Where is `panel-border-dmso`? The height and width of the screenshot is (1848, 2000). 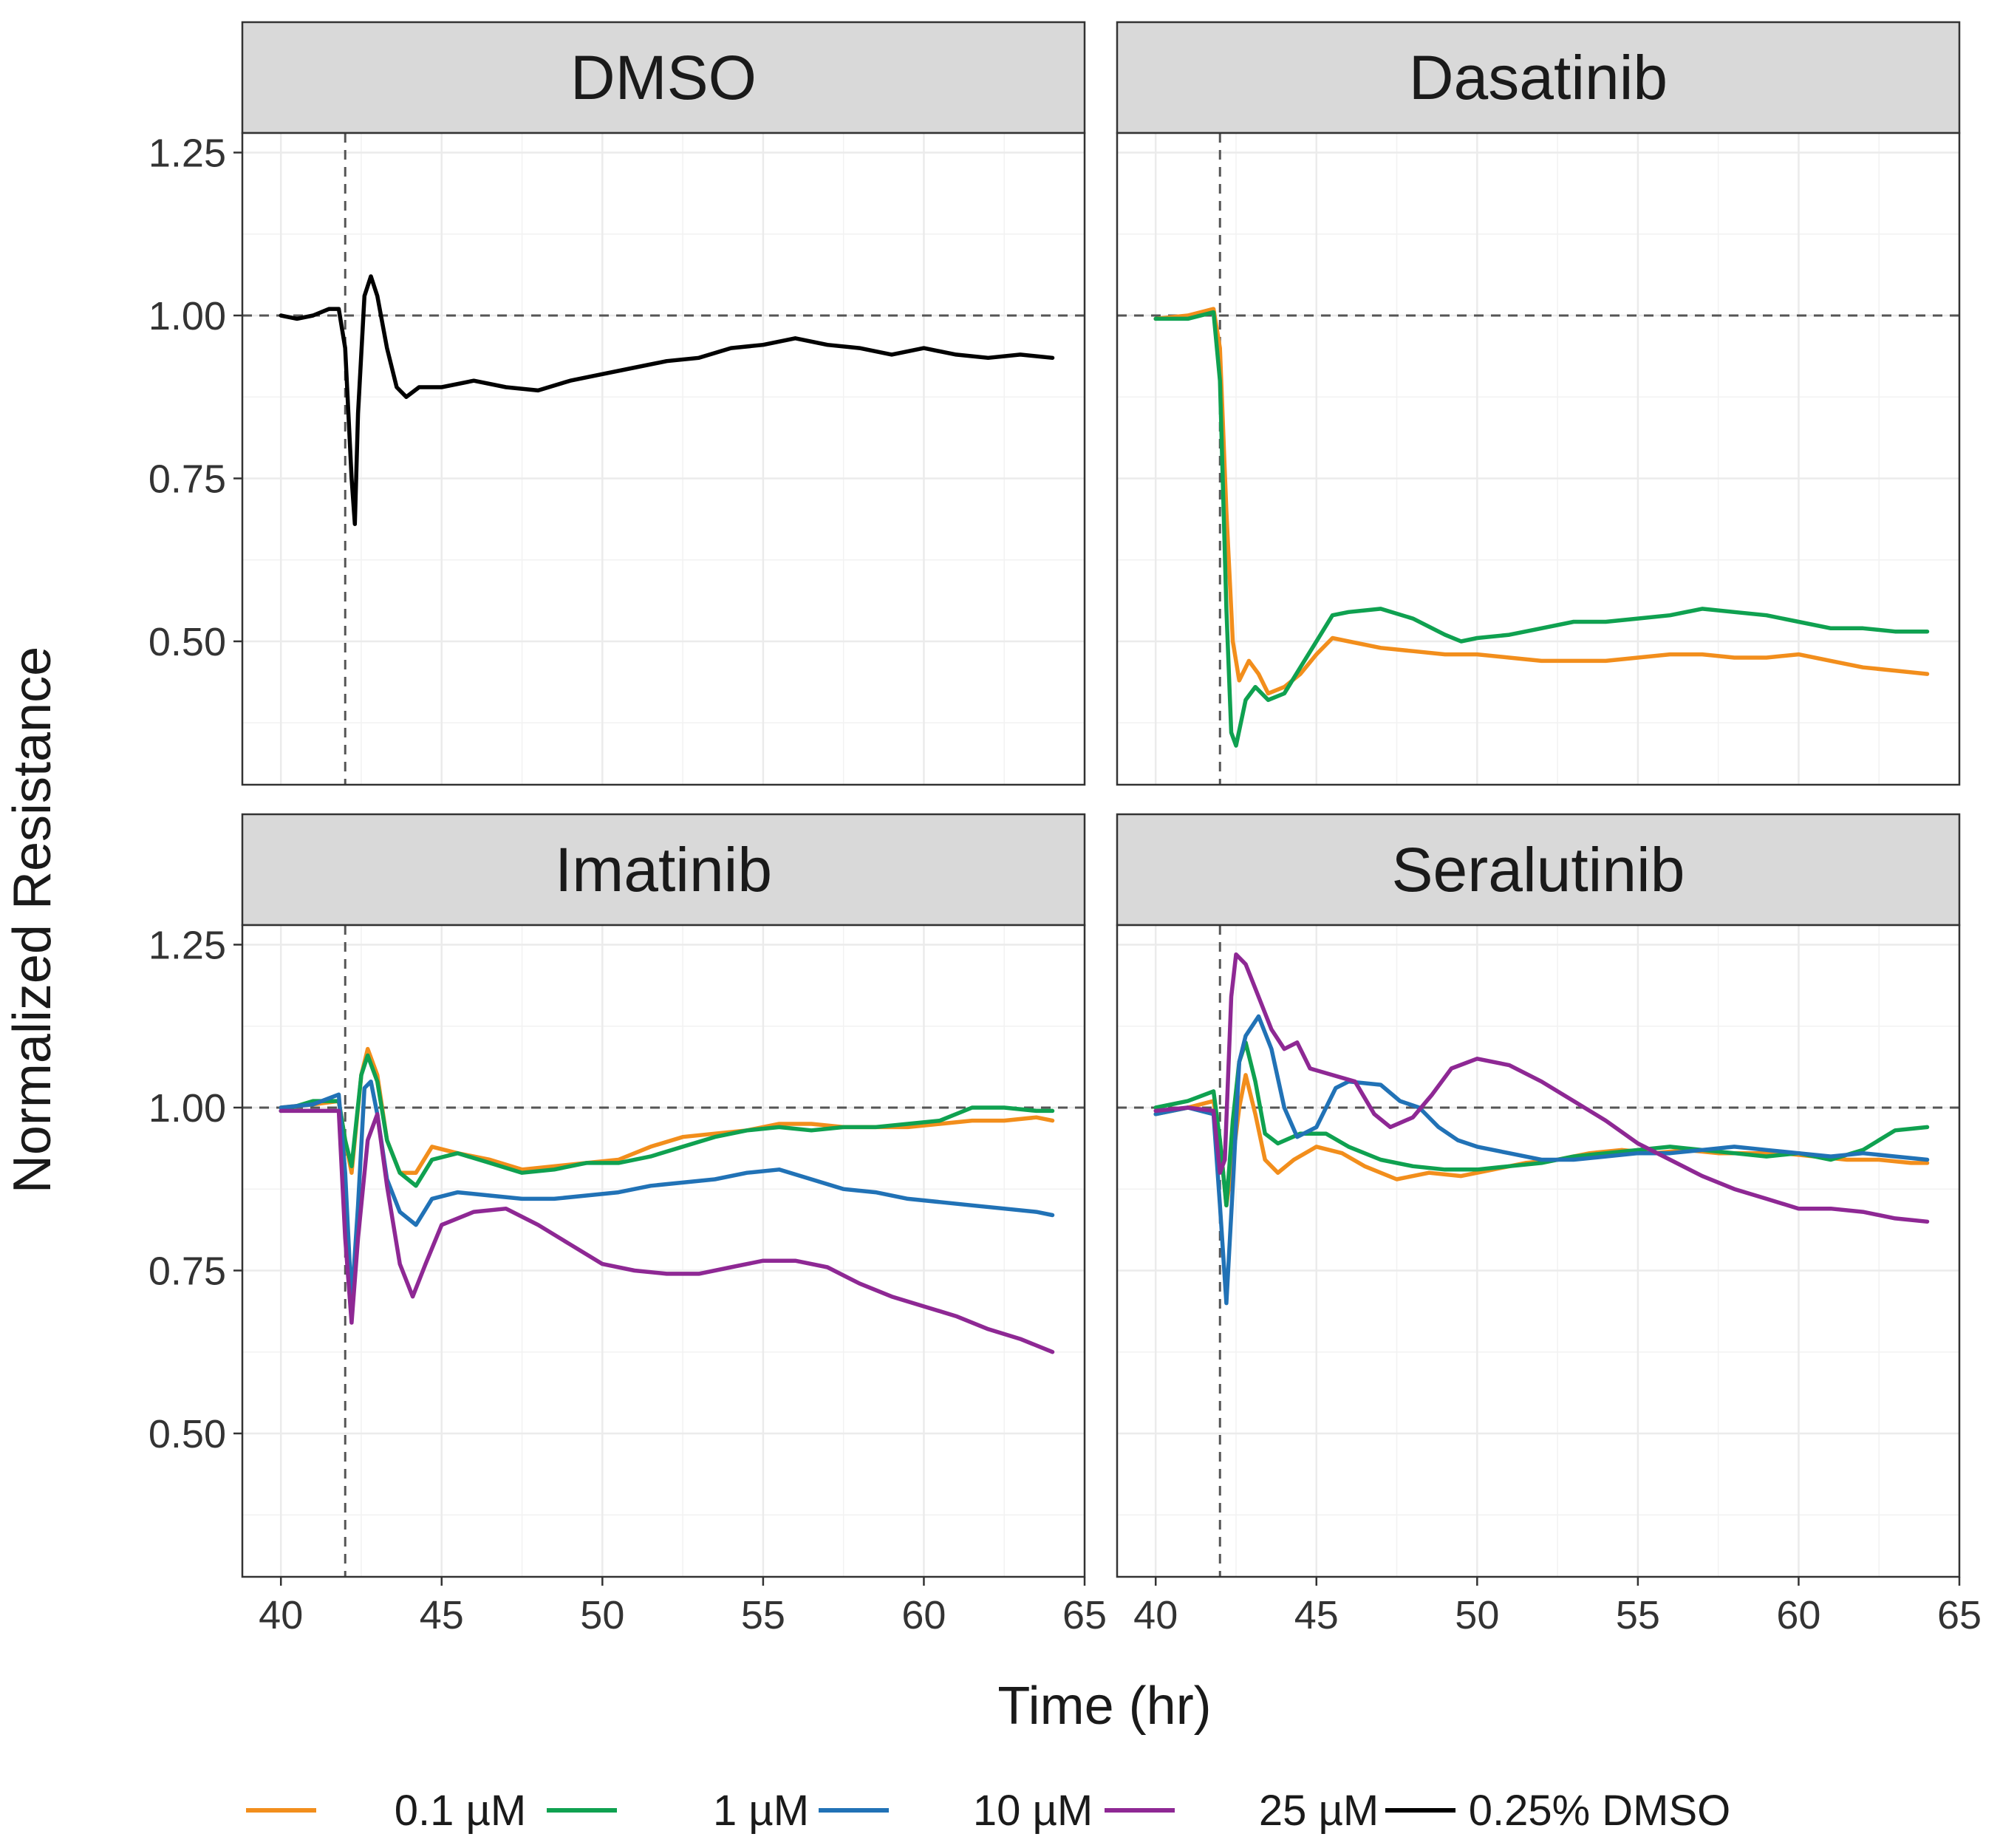 panel-border-dmso is located at coordinates (663, 459).